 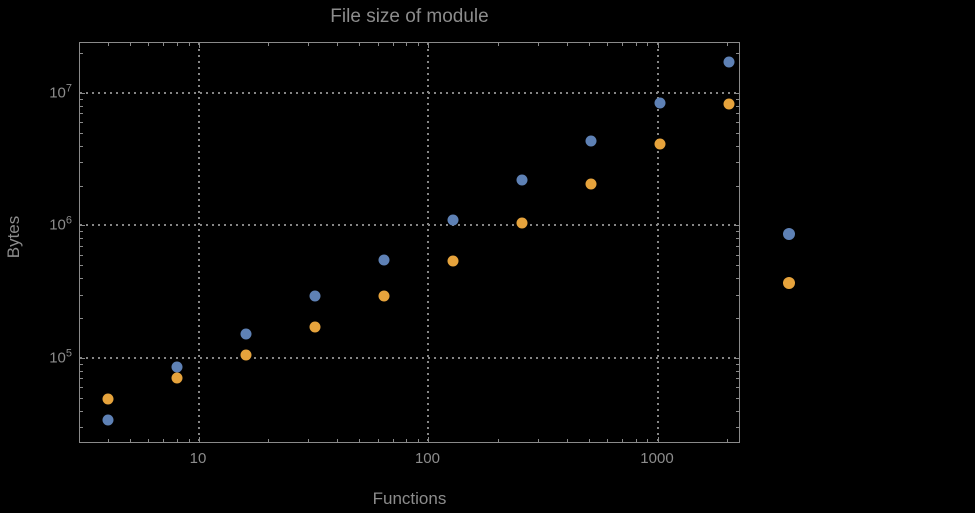 I want to click on gridline-vertical, so click(x=199, y=242).